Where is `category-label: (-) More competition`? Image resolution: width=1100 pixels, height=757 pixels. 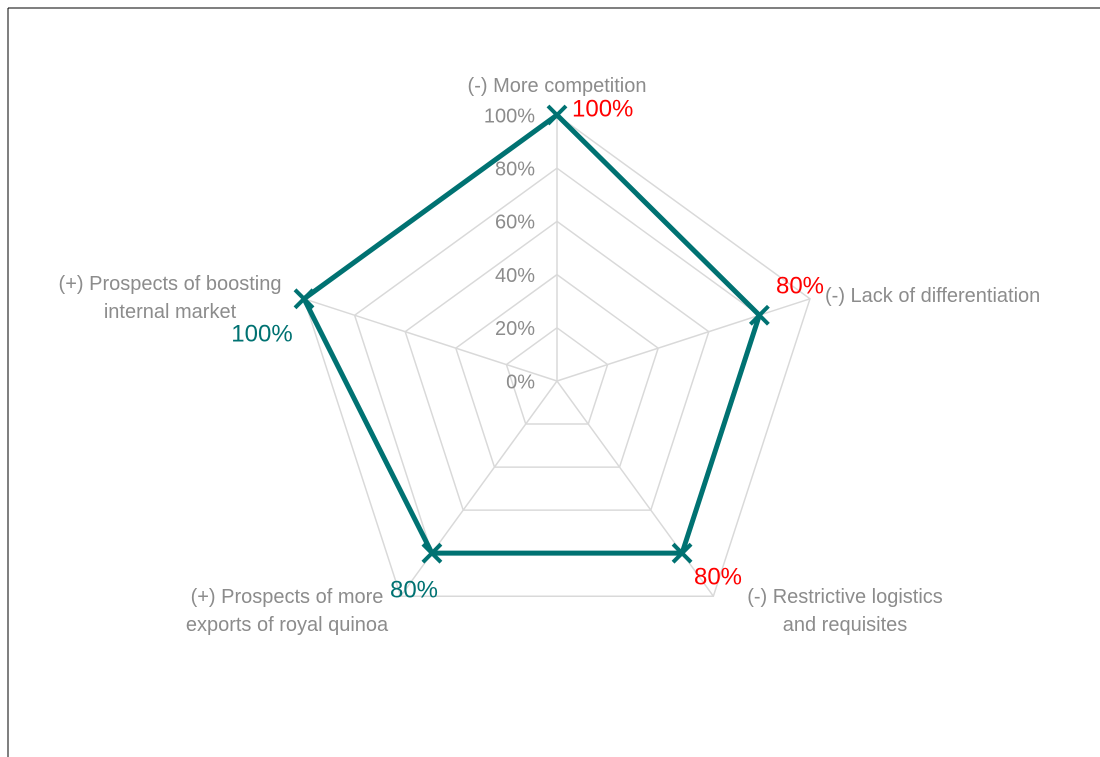 category-label: (-) More competition is located at coordinates (557, 86).